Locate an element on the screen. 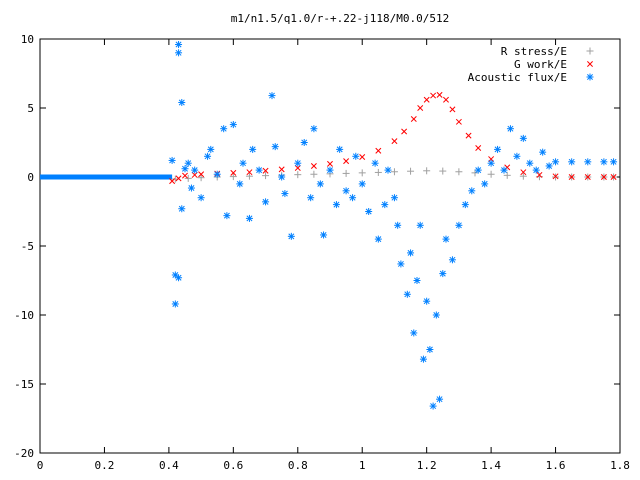  x-tick-label: 1.6 is located at coordinates (556, 465).